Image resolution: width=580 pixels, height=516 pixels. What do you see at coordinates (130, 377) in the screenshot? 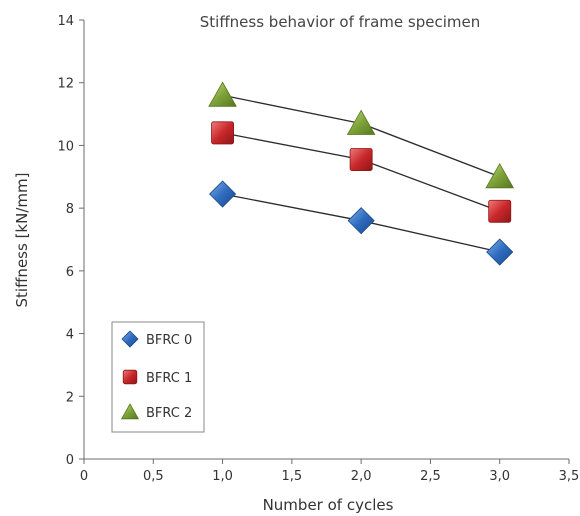
I see `legend-marker-square` at bounding box center [130, 377].